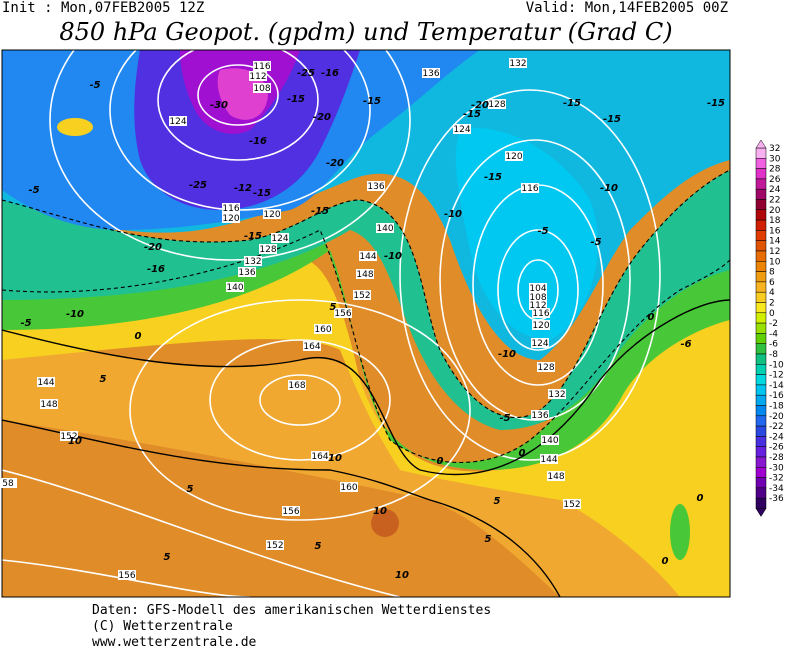 The image size is (790, 648). What do you see at coordinates (775, 262) in the screenshot?
I see `colorbar-label: 10` at bounding box center [775, 262].